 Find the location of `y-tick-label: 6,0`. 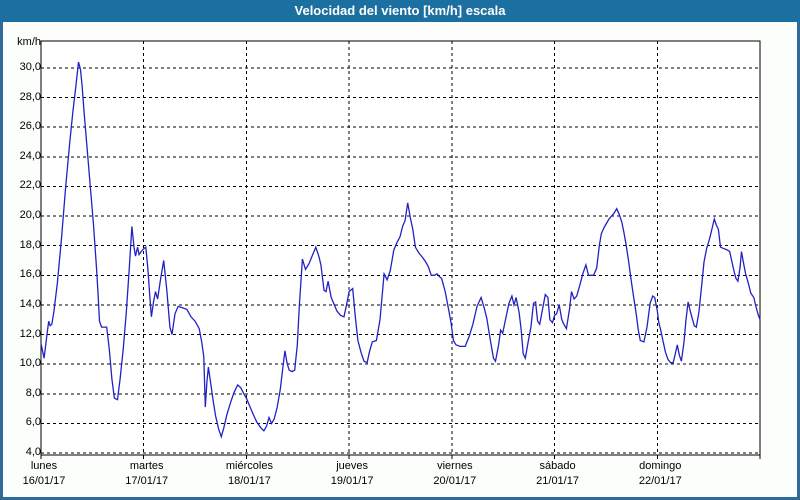

y-tick-label: 6,0 is located at coordinates (33, 422).